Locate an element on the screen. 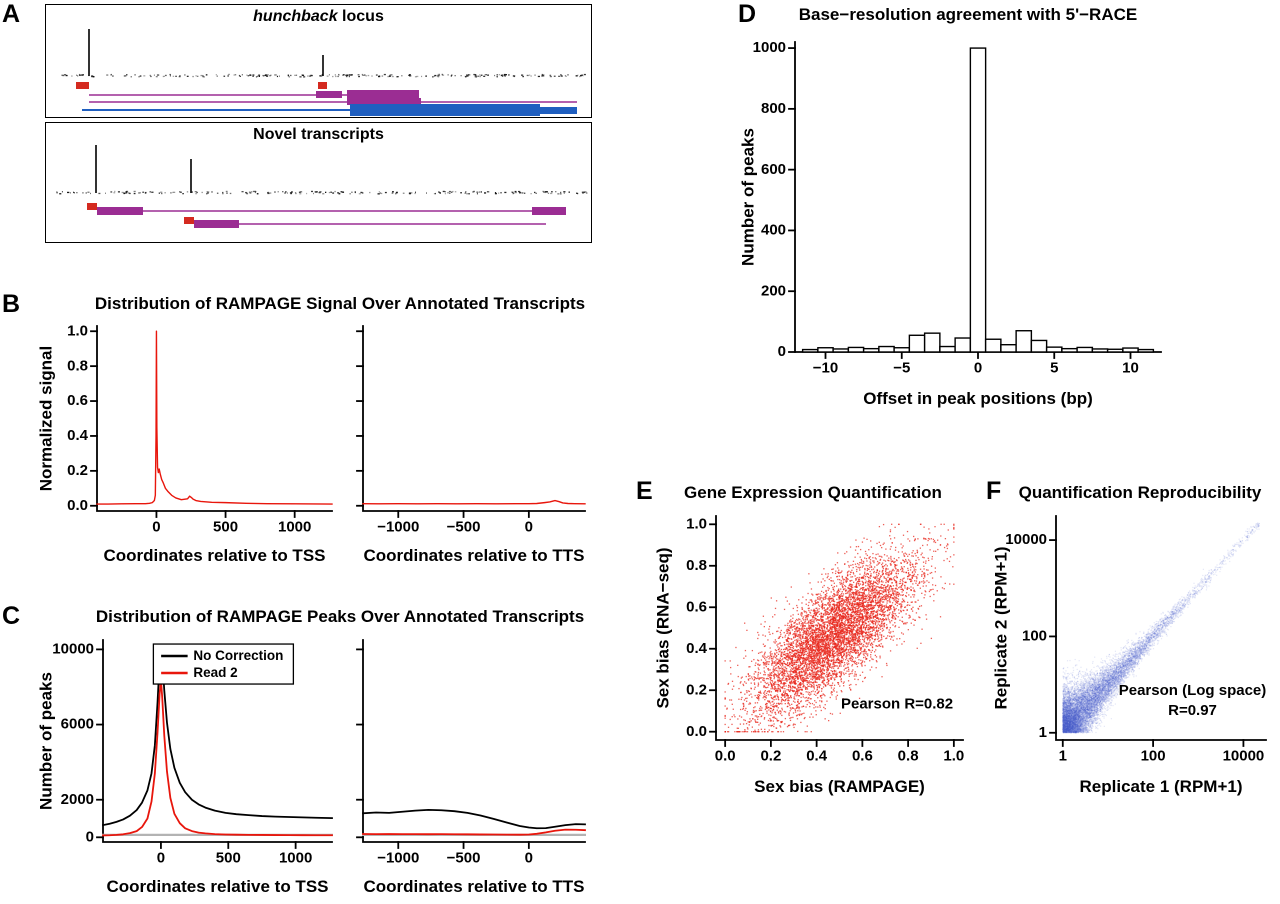  novel-transcripts-box: Novel transcripts is located at coordinates (318, 182).